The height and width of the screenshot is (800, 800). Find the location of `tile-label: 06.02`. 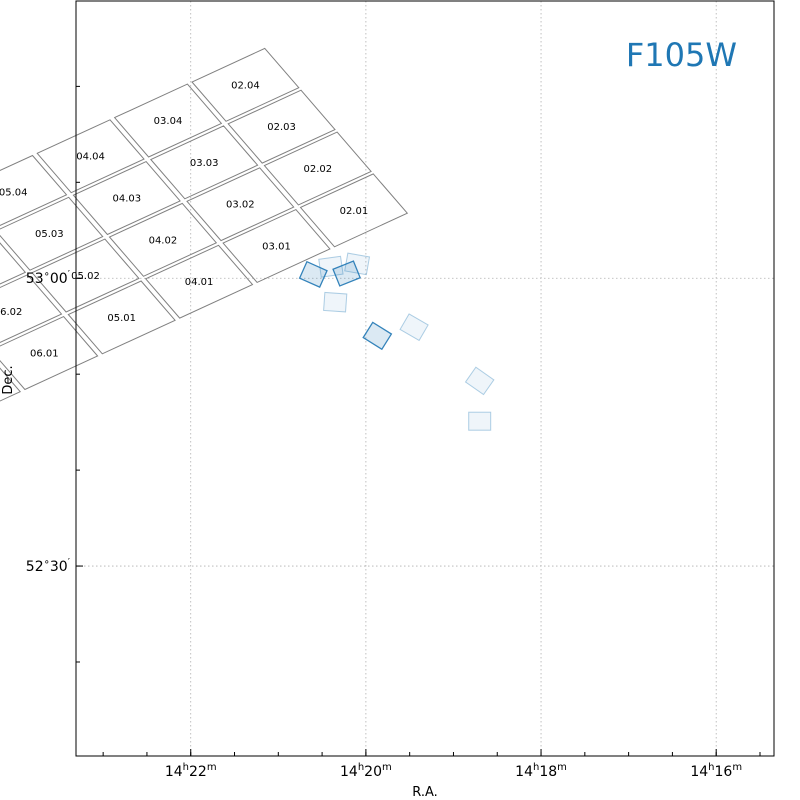

tile-label: 06.02 is located at coordinates (11, 312).